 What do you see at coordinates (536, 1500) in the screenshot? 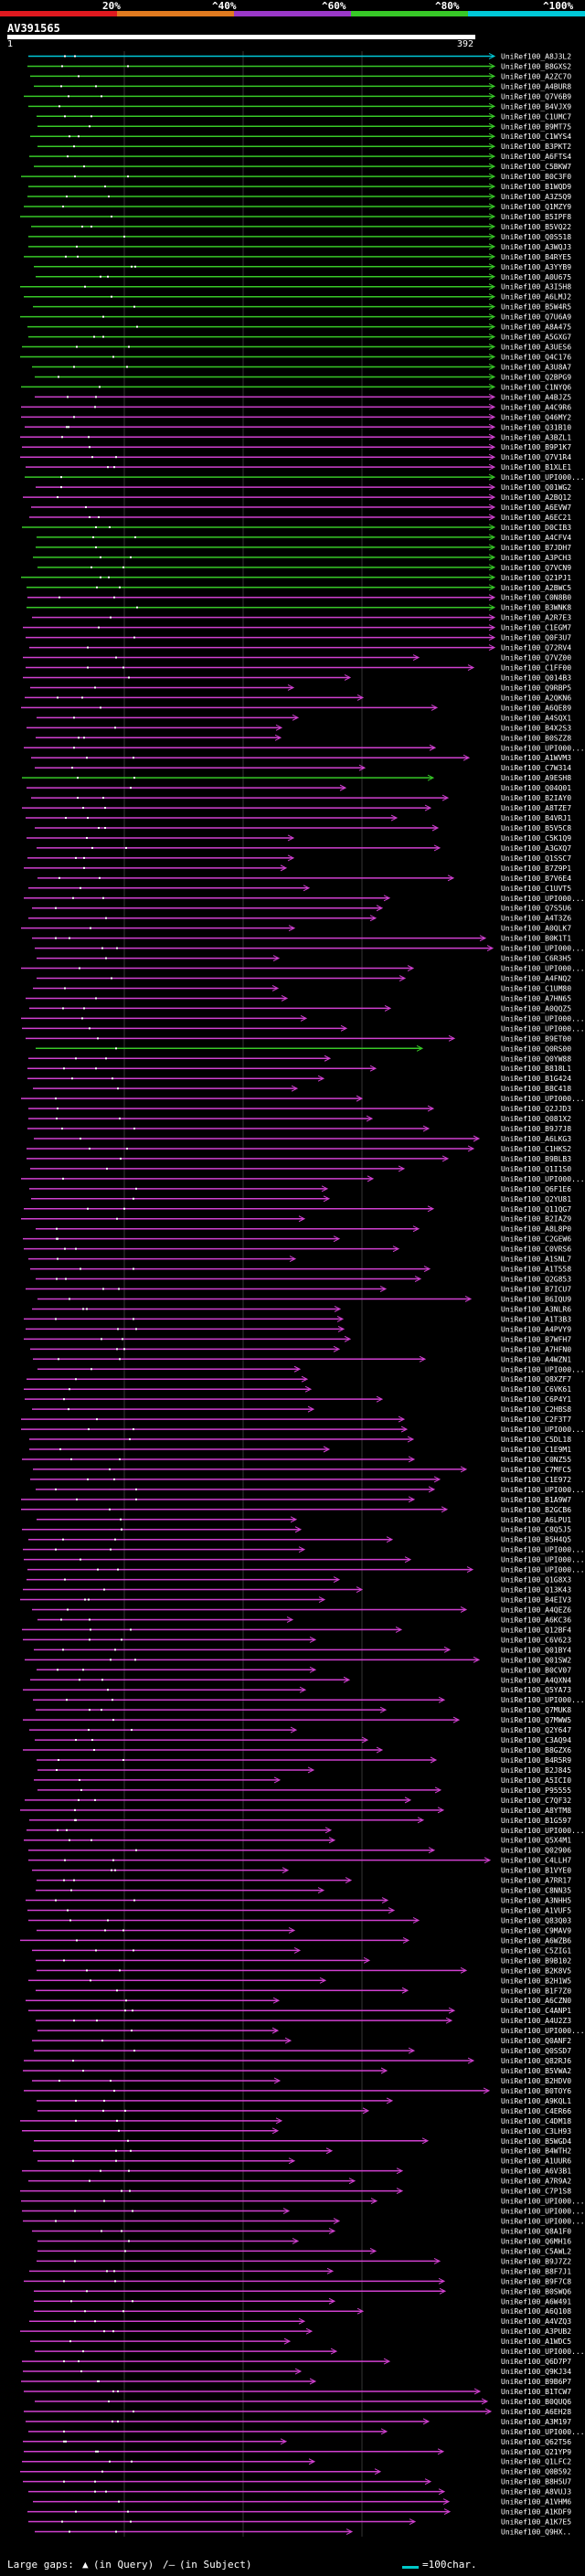
I see `hit-id-label: UniRef100_B1A9W7` at bounding box center [536, 1500].